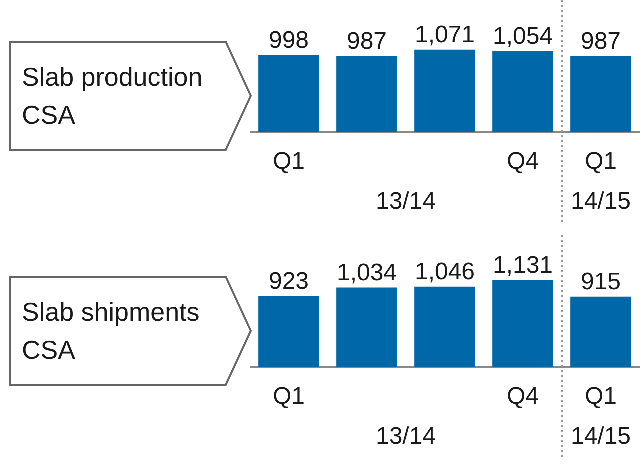 This screenshot has width=644, height=470. I want to click on data-label: 1,054, so click(523, 36).